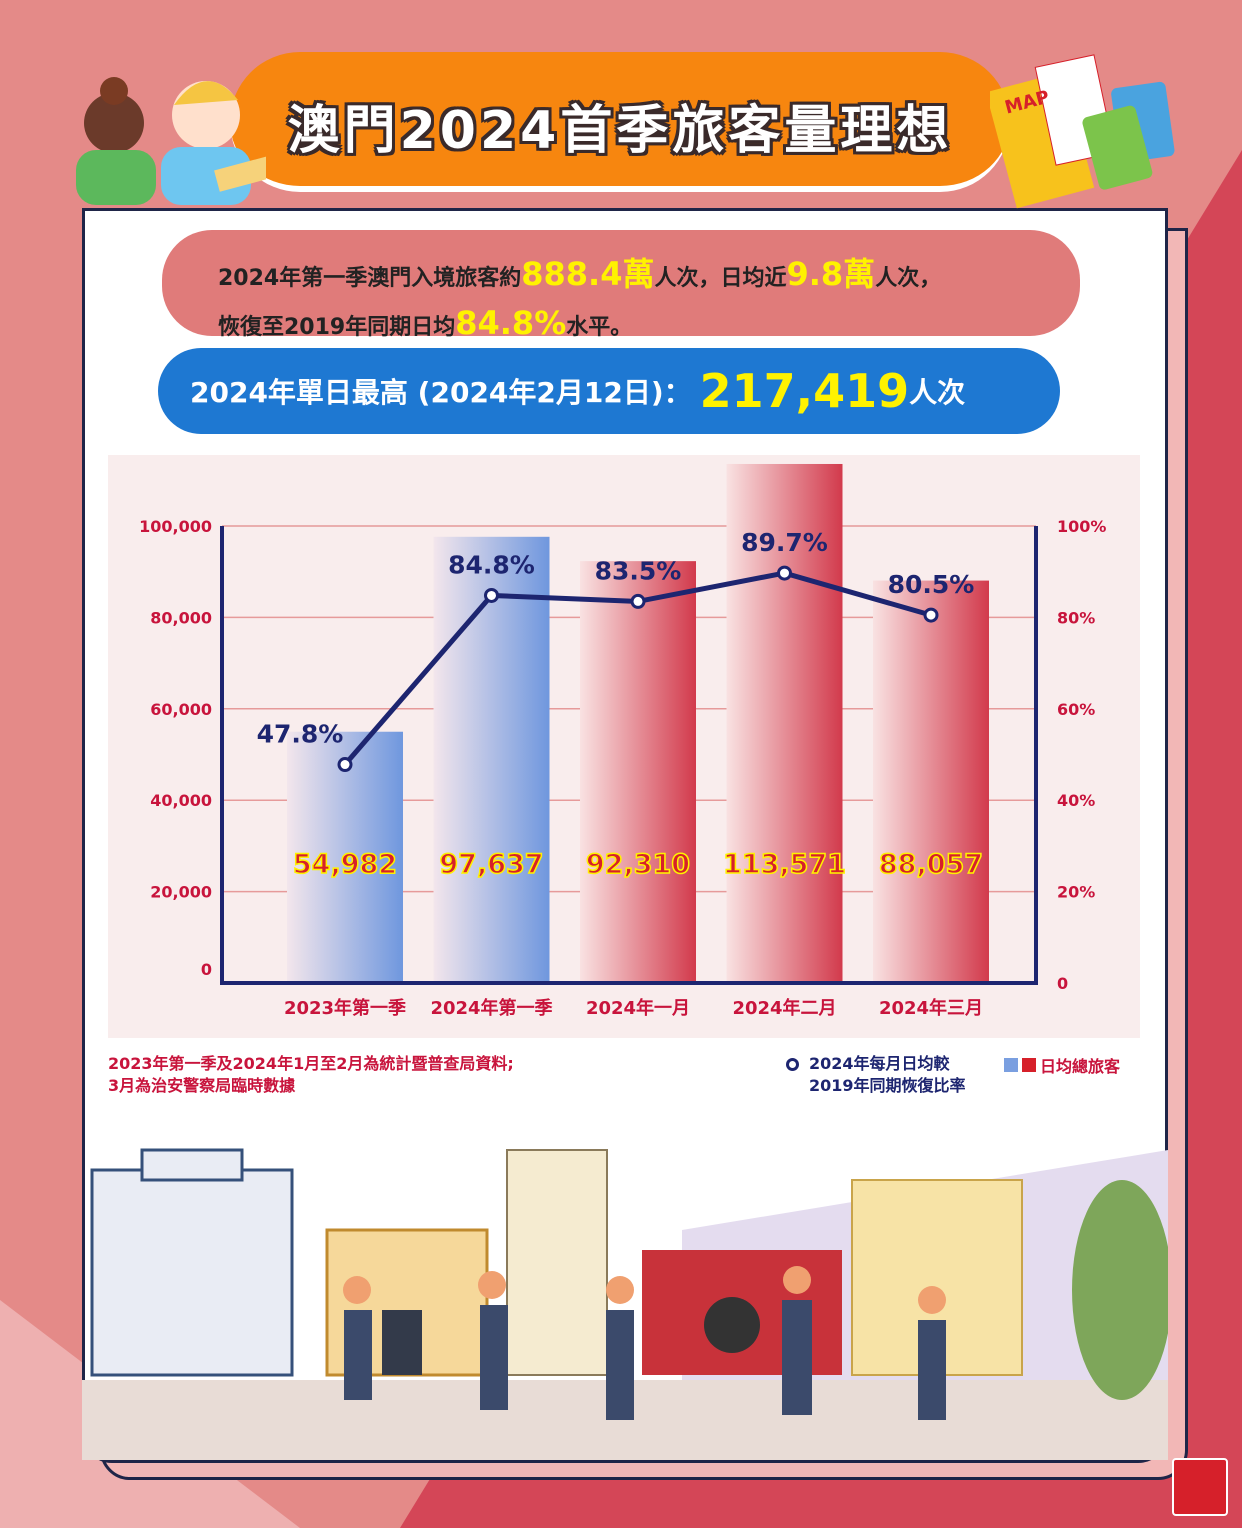 The width and height of the screenshot is (1242, 1528). I want to click on summary-total: 888.4萬, so click(588, 274).